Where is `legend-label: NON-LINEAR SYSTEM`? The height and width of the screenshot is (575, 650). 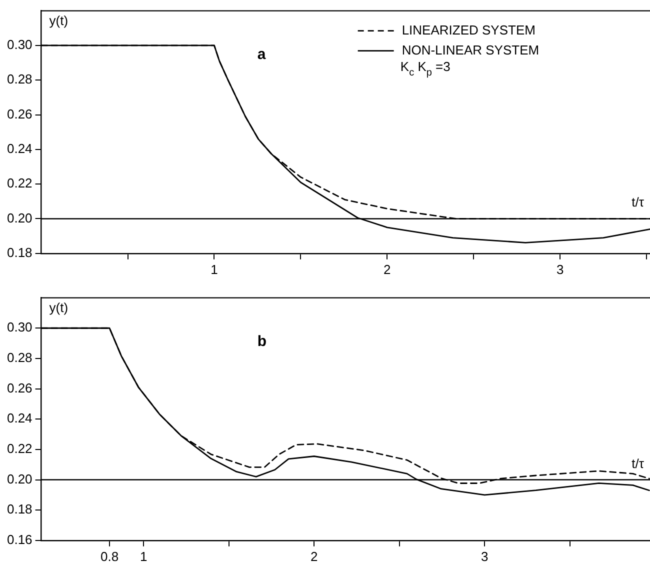
legend-label: NON-LINEAR SYSTEM is located at coordinates (471, 50).